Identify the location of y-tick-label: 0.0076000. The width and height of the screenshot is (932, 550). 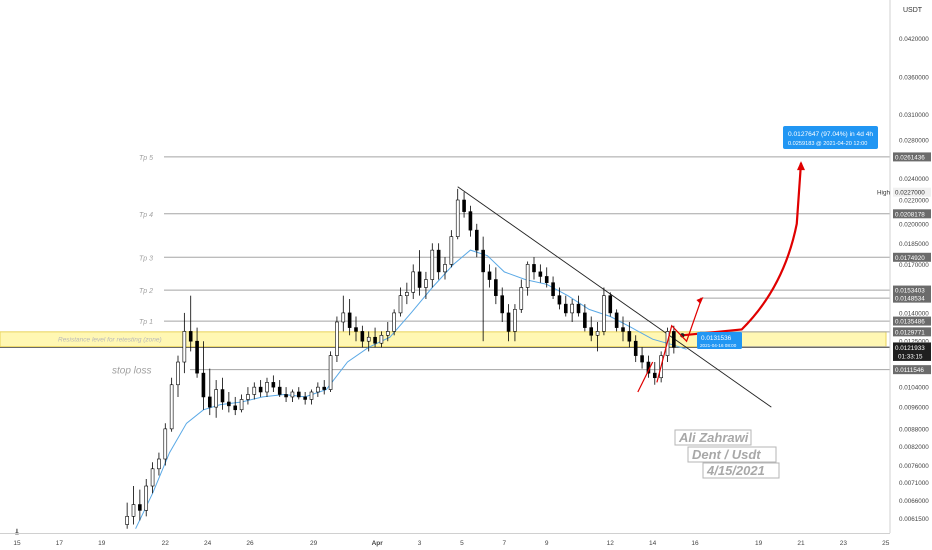
(914, 466).